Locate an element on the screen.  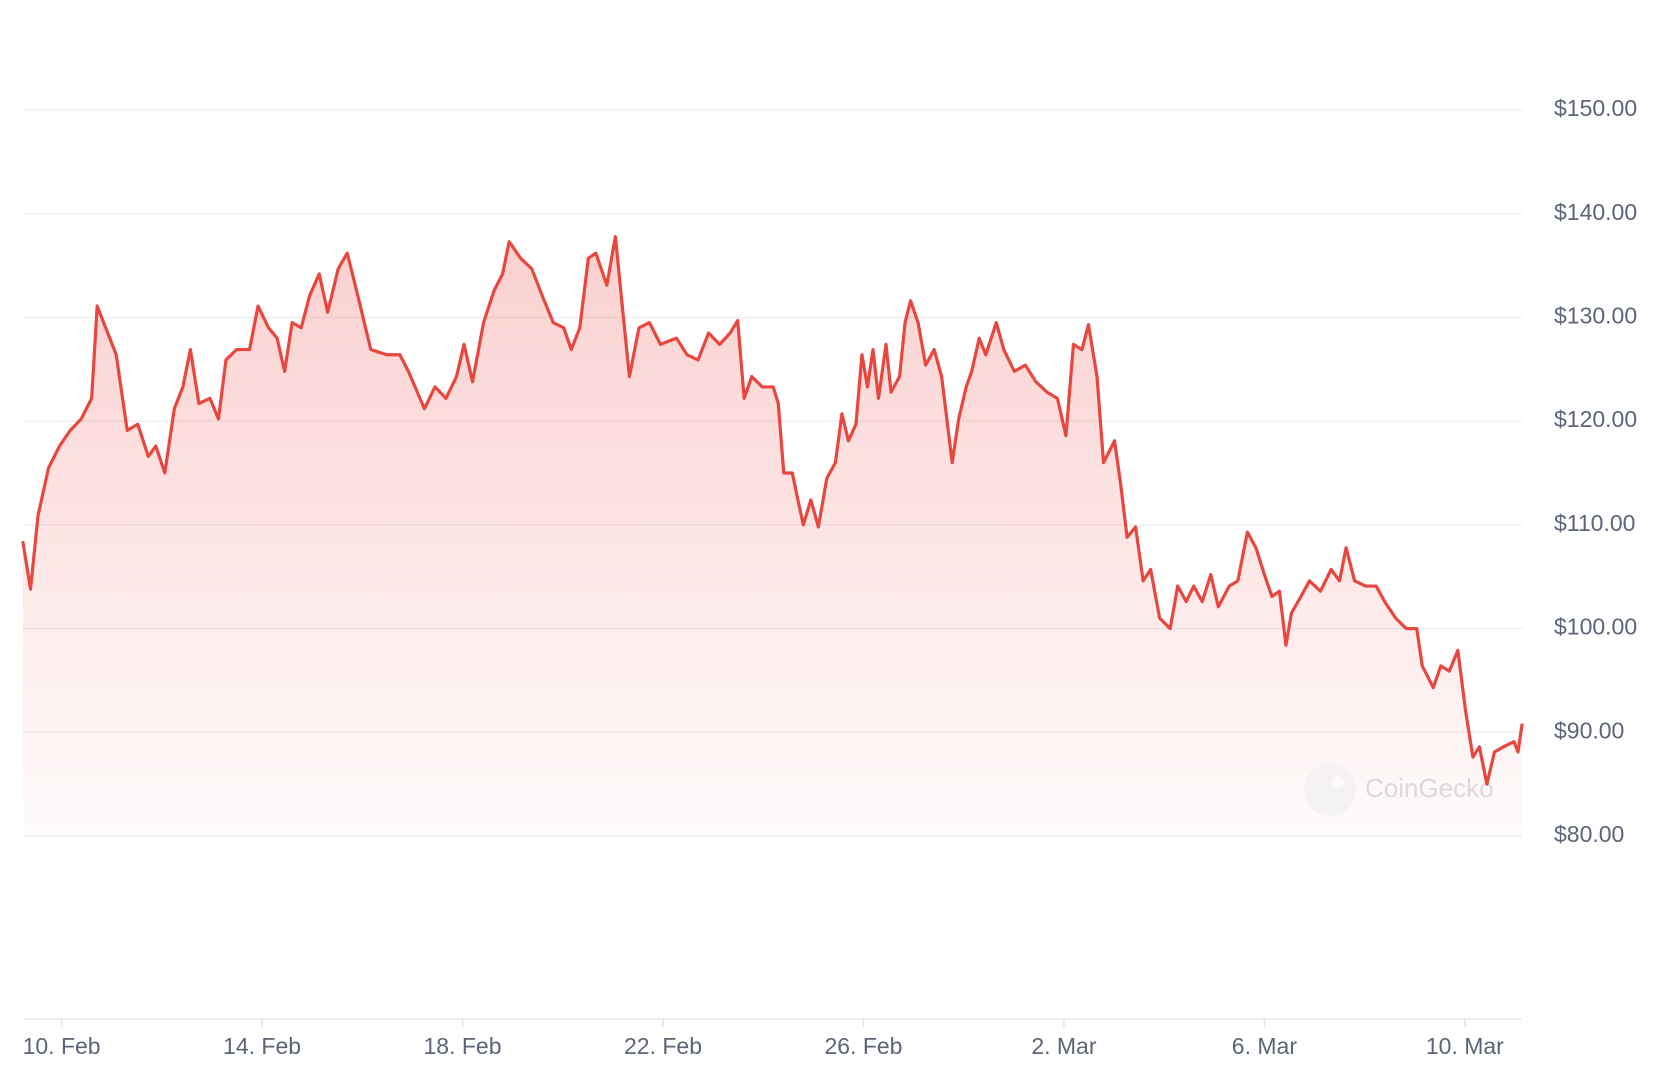
x-tick-label: 10. Feb is located at coordinates (62, 1046).